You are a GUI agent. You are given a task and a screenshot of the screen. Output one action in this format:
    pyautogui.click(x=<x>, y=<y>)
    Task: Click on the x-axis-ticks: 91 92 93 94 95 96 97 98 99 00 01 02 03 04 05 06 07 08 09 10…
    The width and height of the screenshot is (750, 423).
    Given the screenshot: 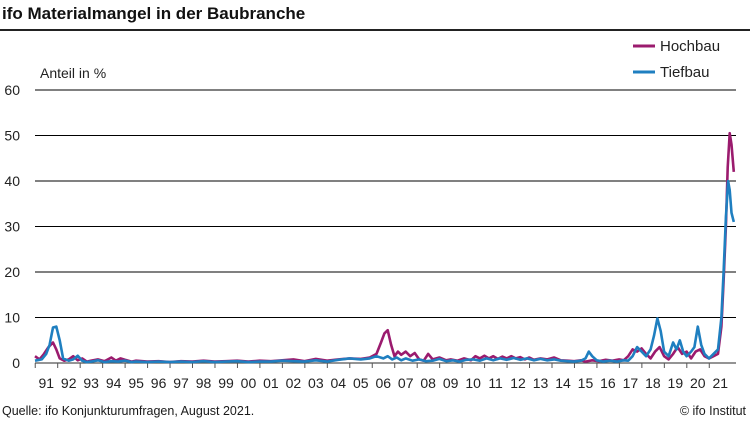 What is the action you would take?
    pyautogui.click(x=381, y=377)
    